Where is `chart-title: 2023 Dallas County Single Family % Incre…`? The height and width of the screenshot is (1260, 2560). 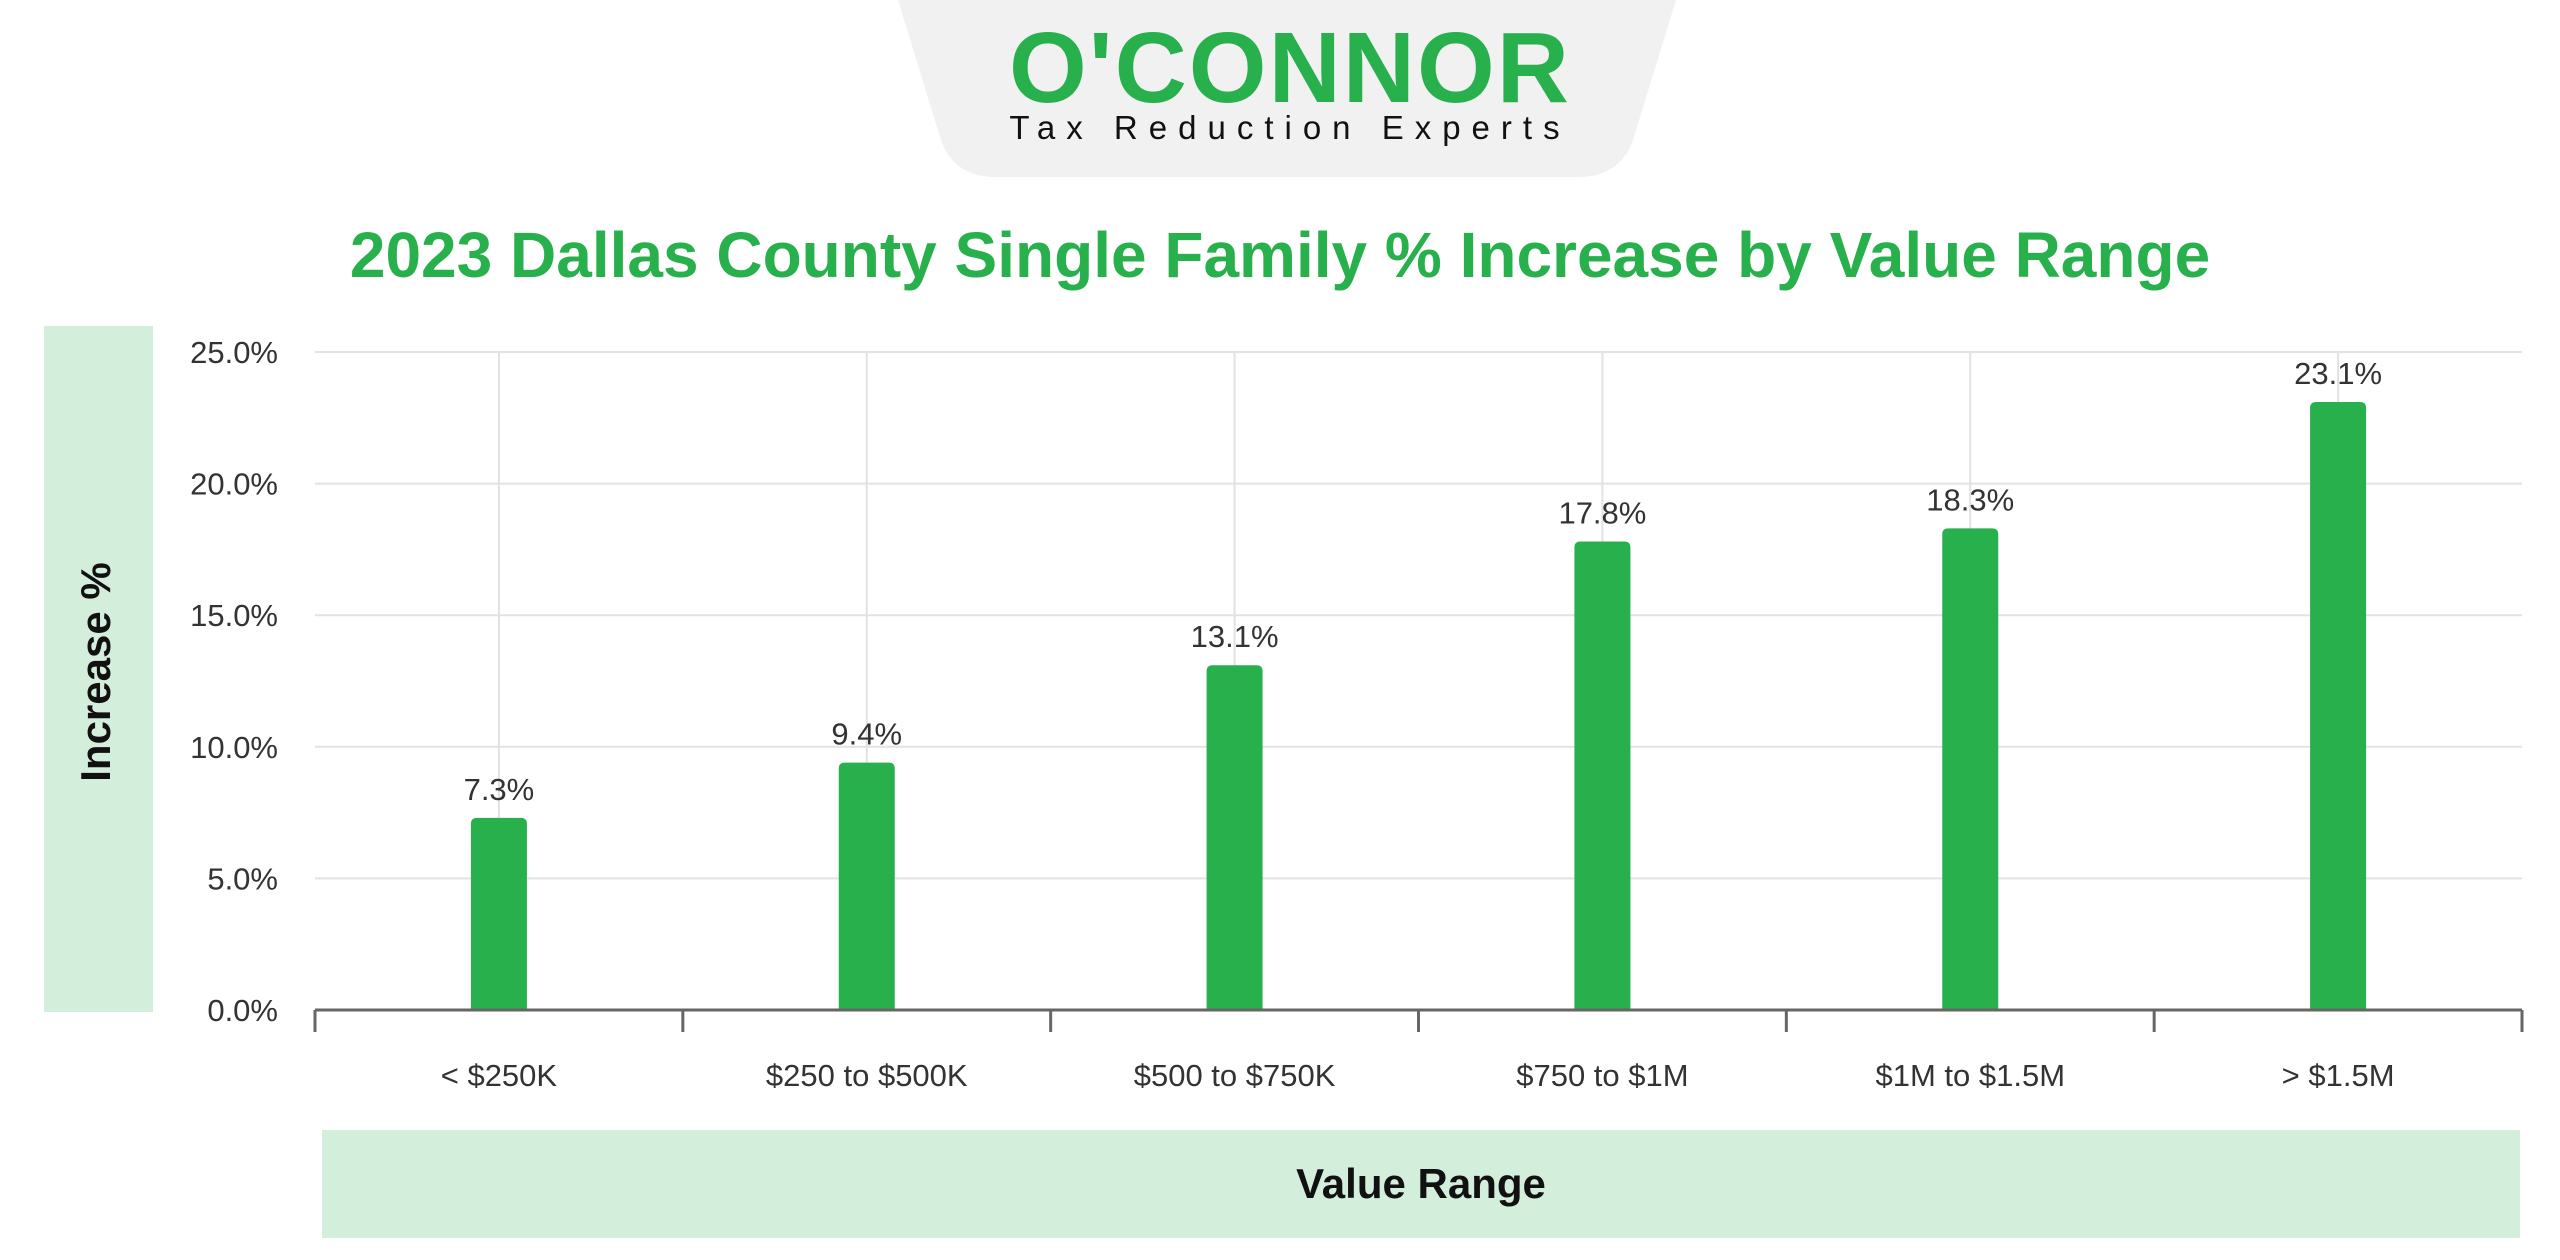
chart-title: 2023 Dallas County Single Family % Incre… is located at coordinates (1280, 255).